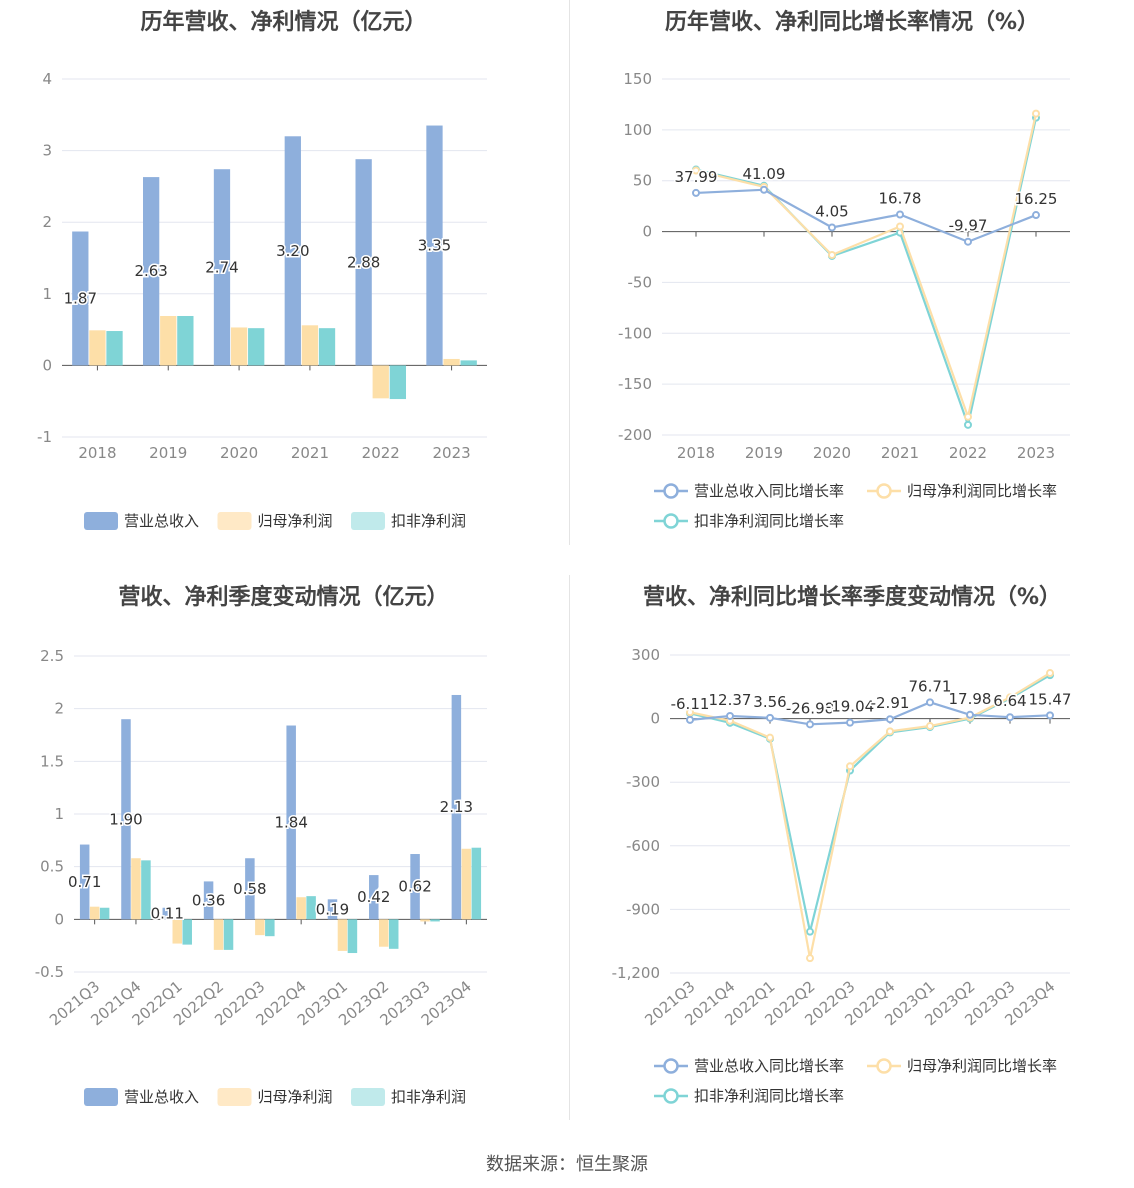 This screenshot has width=1134, height=1188. What do you see at coordinates (730, 700) in the screenshot?
I see `line-value-label: 12.37` at bounding box center [730, 700].